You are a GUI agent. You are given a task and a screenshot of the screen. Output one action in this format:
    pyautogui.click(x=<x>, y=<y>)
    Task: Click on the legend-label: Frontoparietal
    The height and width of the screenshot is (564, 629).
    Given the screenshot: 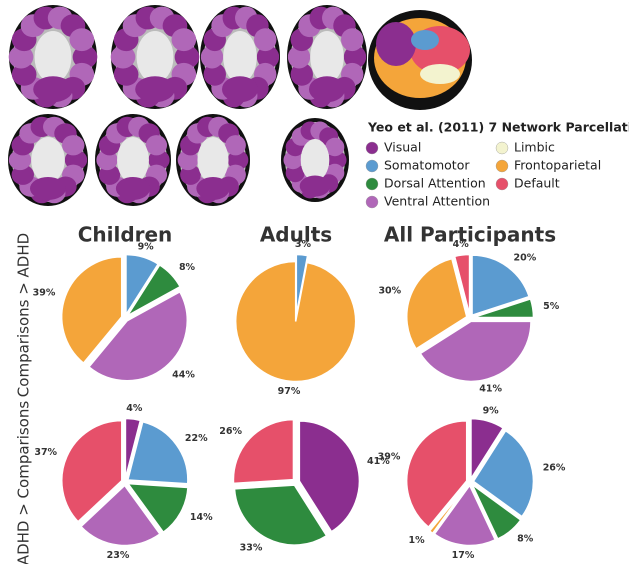 What is the action you would take?
    pyautogui.click(x=557, y=165)
    